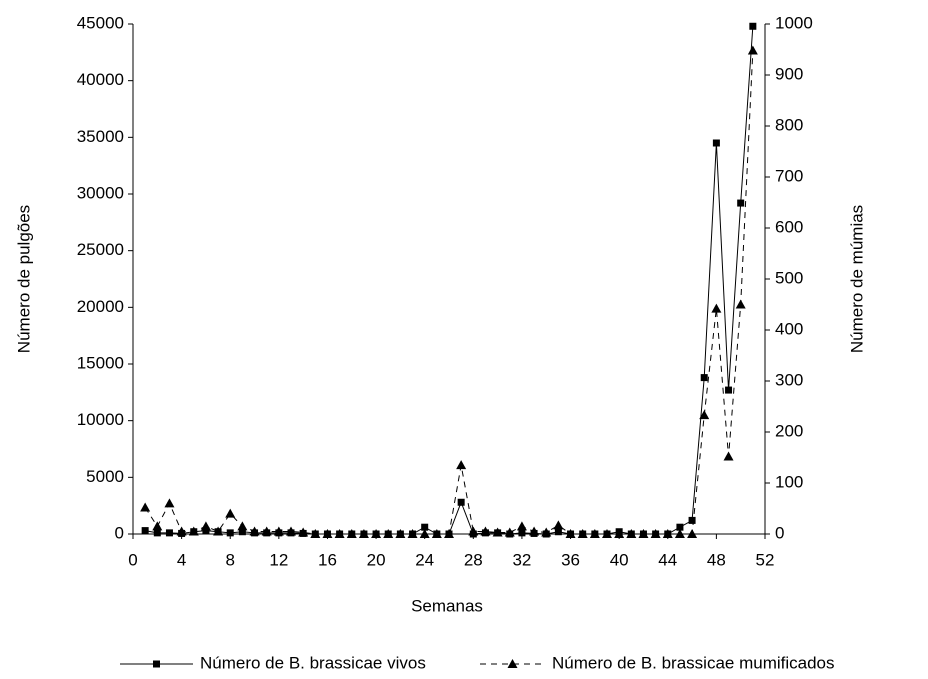 Image resolution: width=928 pixels, height=679 pixels. What do you see at coordinates (100, 419) in the screenshot?
I see `y-tick-label: 10000` at bounding box center [100, 419].